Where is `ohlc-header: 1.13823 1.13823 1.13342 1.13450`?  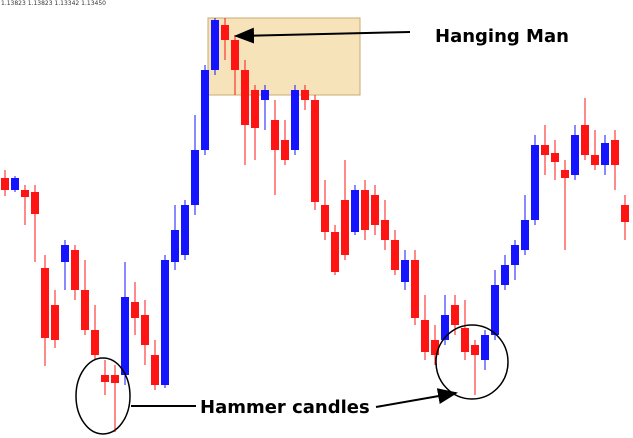 ohlc-header: 1.13823 1.13823 1.13342 1.13450 is located at coordinates (53, 3).